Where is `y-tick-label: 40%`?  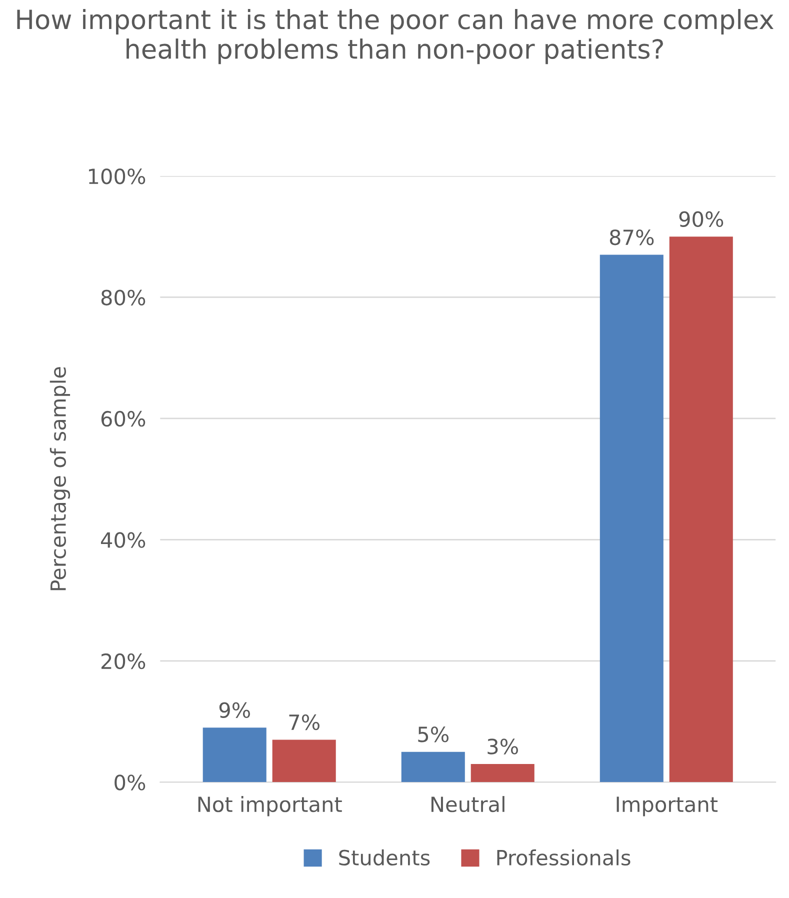
y-tick-label: 40% is located at coordinates (123, 540).